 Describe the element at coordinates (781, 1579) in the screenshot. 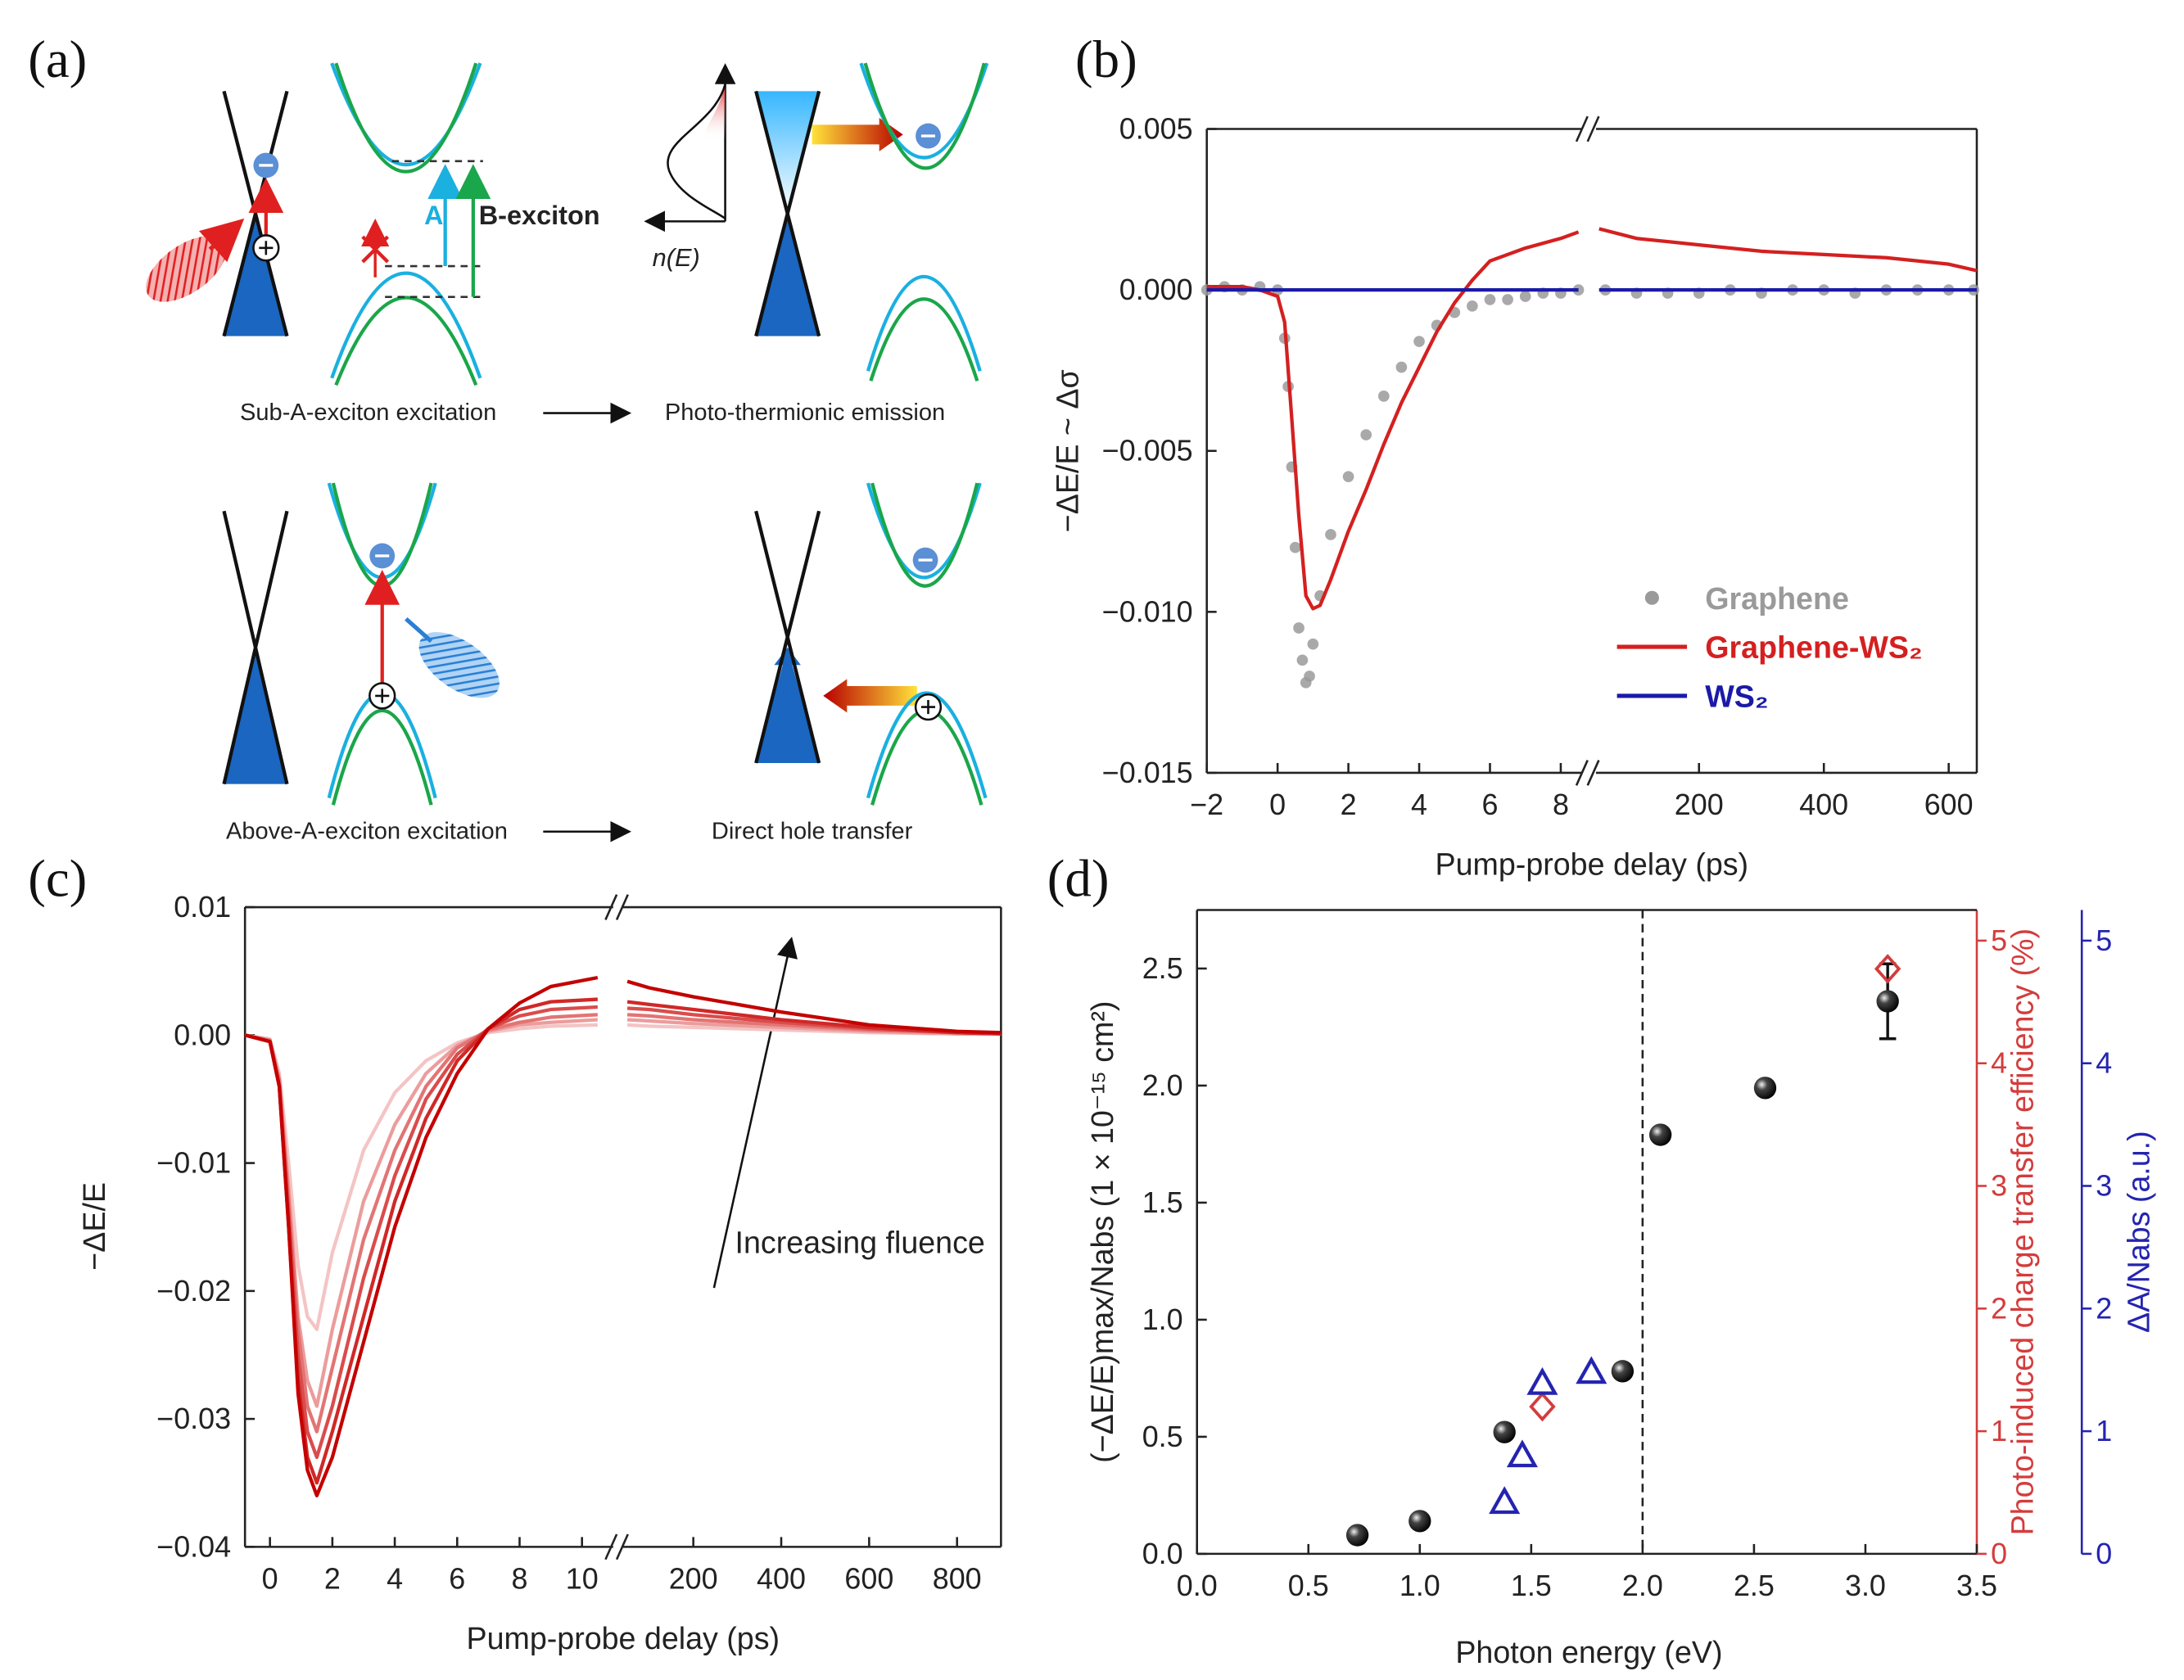

I see `x-tick-label: 400` at that location.